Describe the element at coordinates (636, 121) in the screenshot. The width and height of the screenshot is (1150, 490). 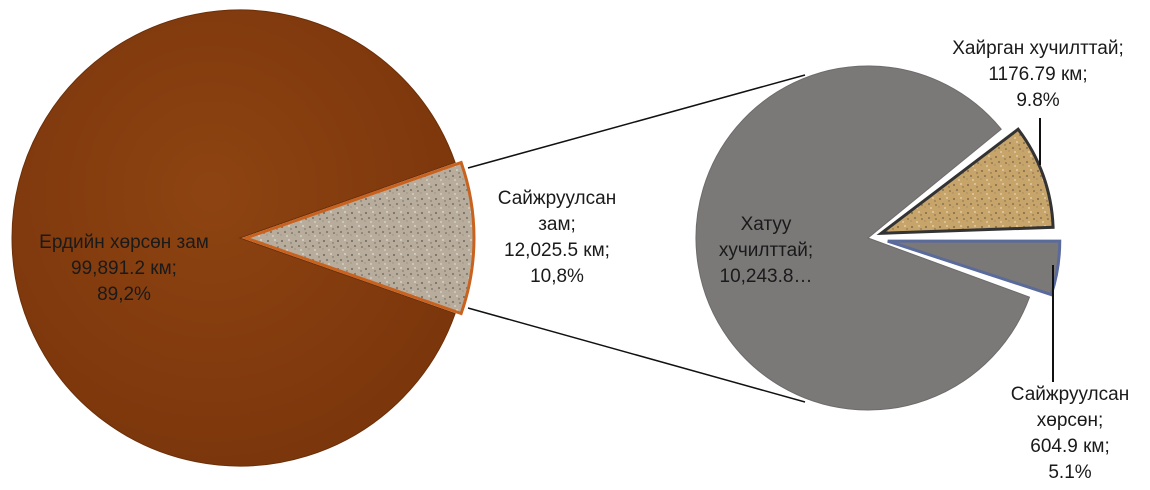
I see `connector-line-top` at that location.